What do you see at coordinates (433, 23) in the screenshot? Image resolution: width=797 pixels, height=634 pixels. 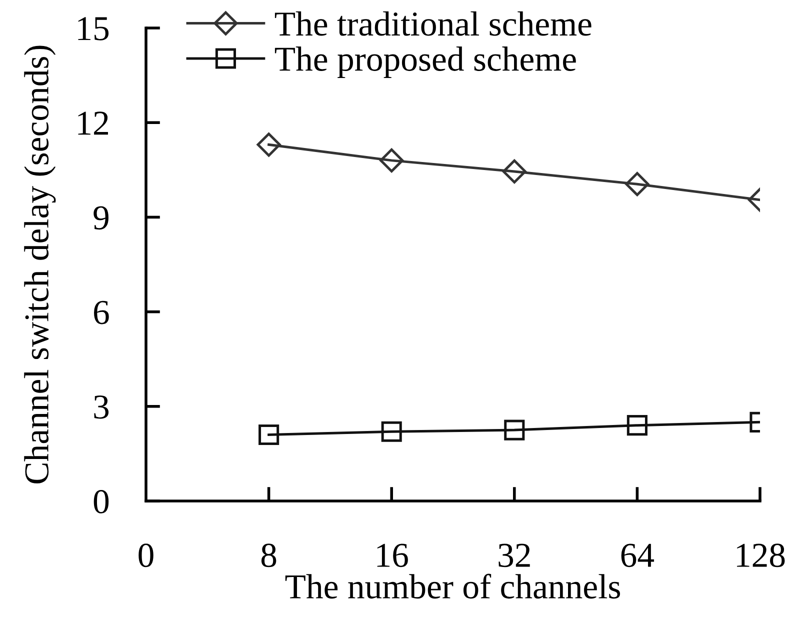 I see `legend-label: The traditional scheme` at bounding box center [433, 23].